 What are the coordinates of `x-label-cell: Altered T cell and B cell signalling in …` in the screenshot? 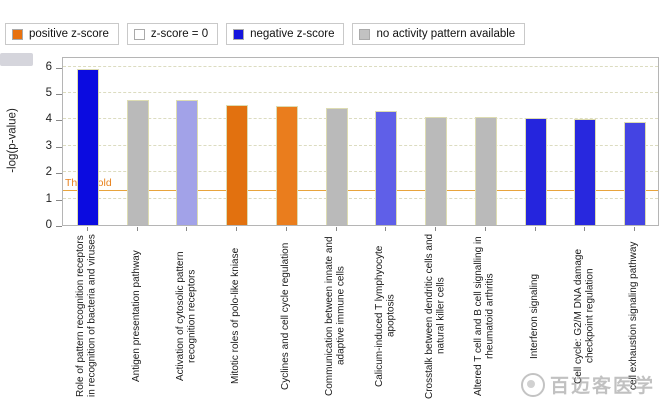 It's located at (485, 317).